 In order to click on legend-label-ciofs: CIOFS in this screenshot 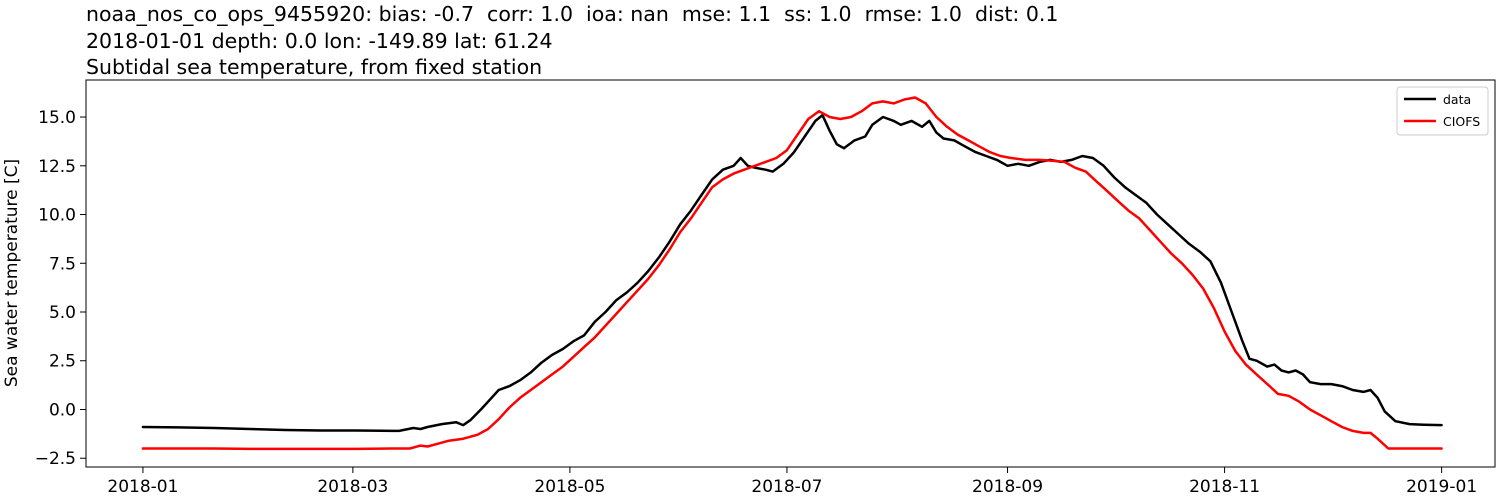, I will do `click(1461, 121)`.